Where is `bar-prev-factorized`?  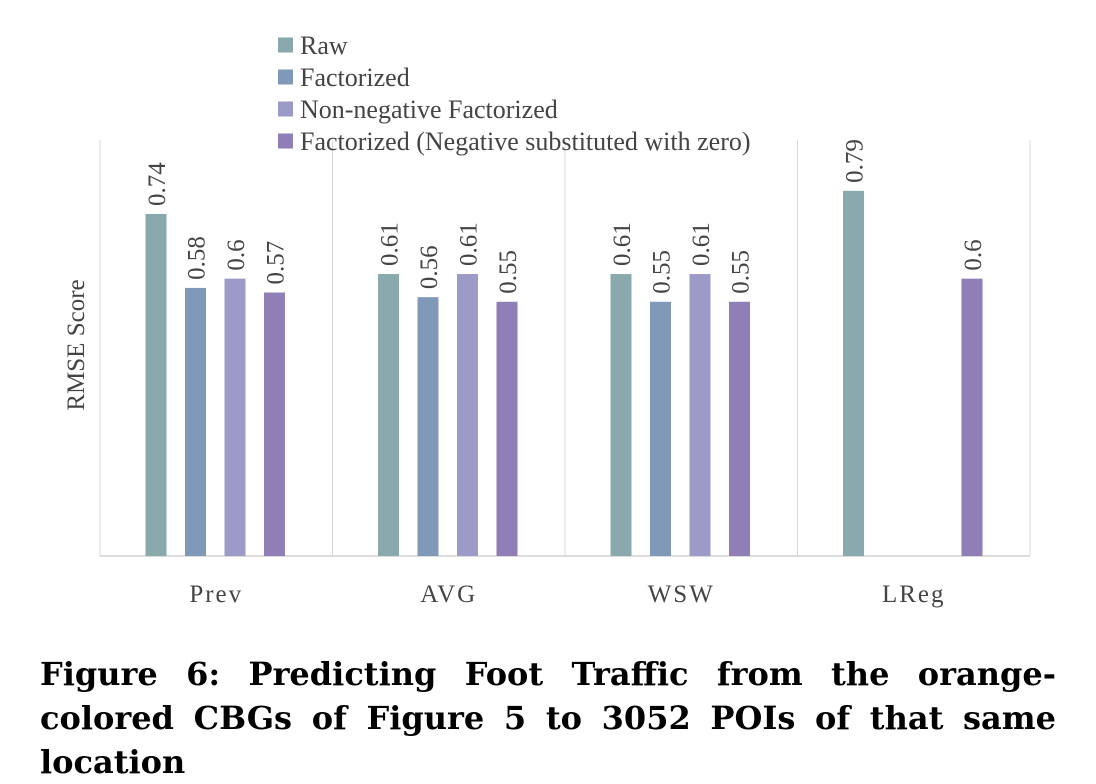
bar-prev-factorized is located at coordinates (195, 421).